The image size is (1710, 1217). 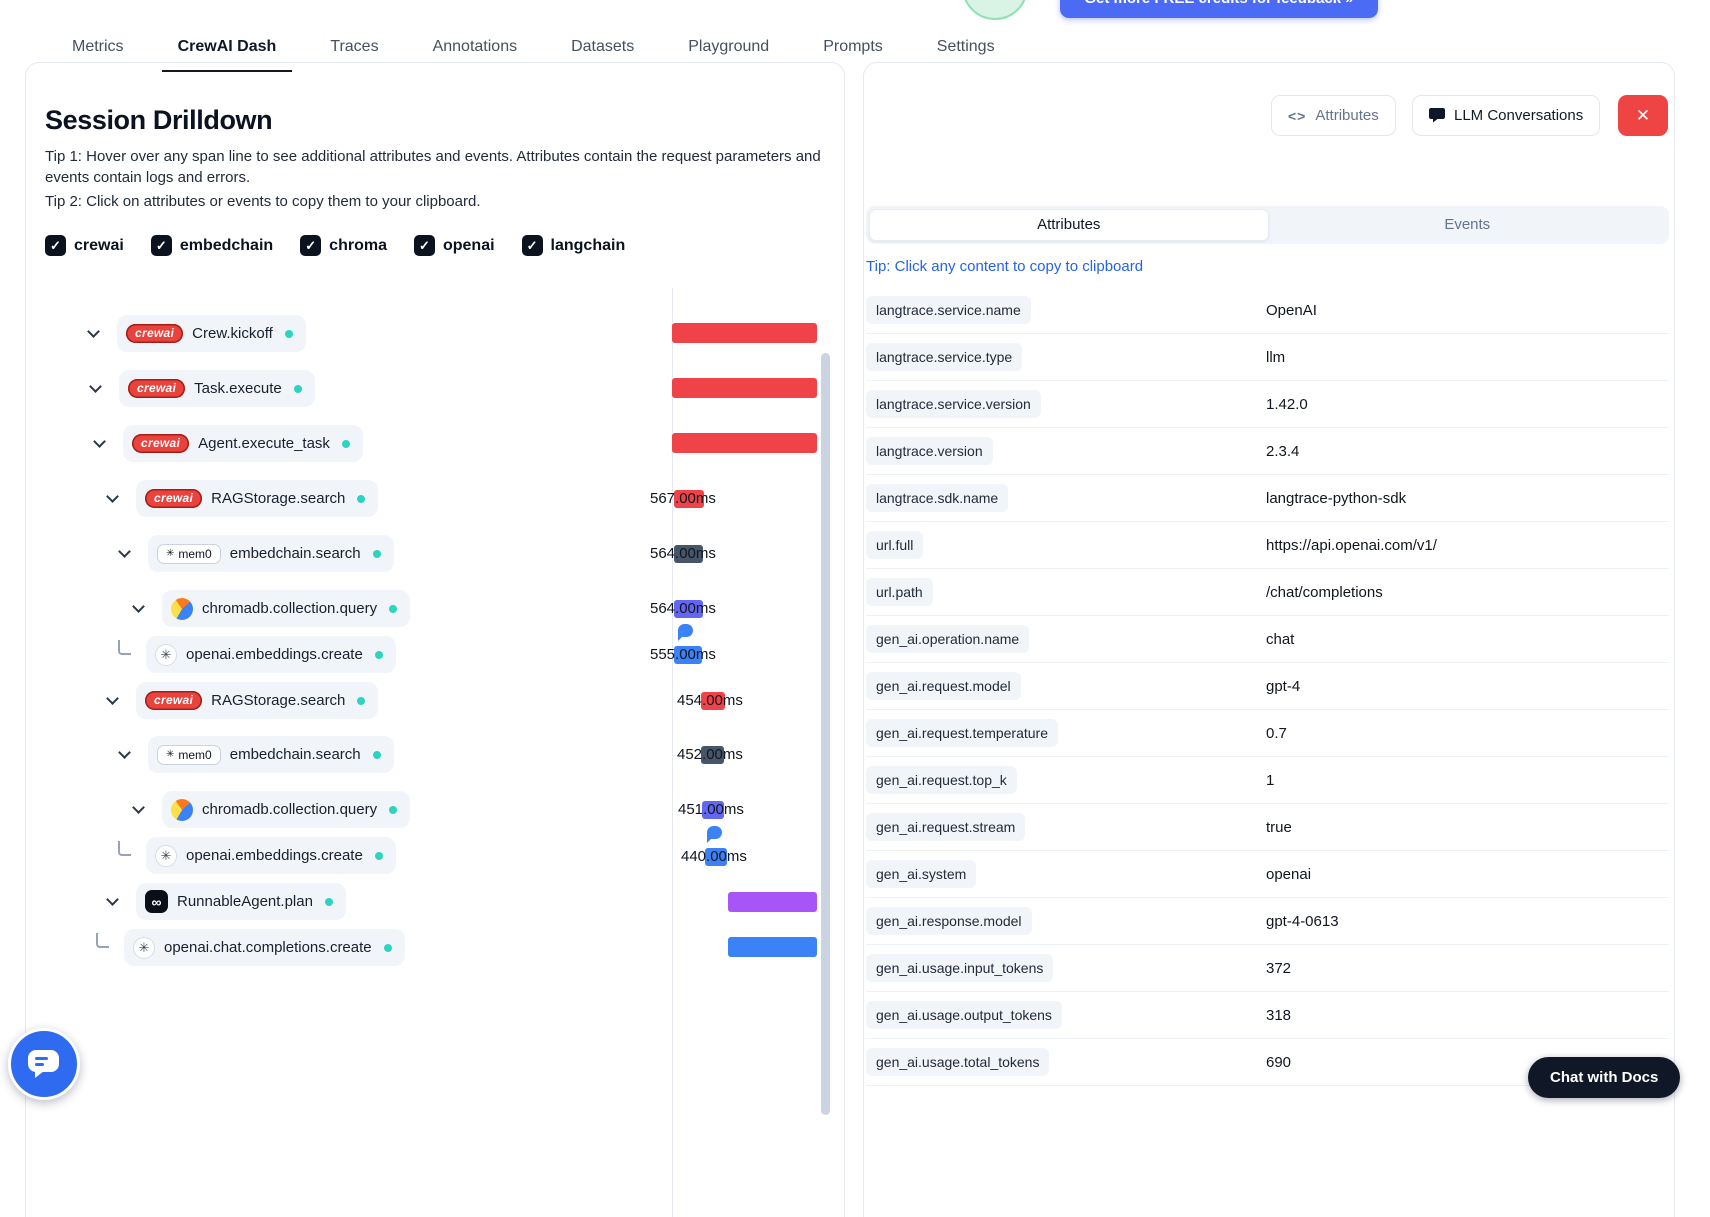 I want to click on span-box-chromadb-query-1: chromadb.collection.query, so click(x=286, y=608).